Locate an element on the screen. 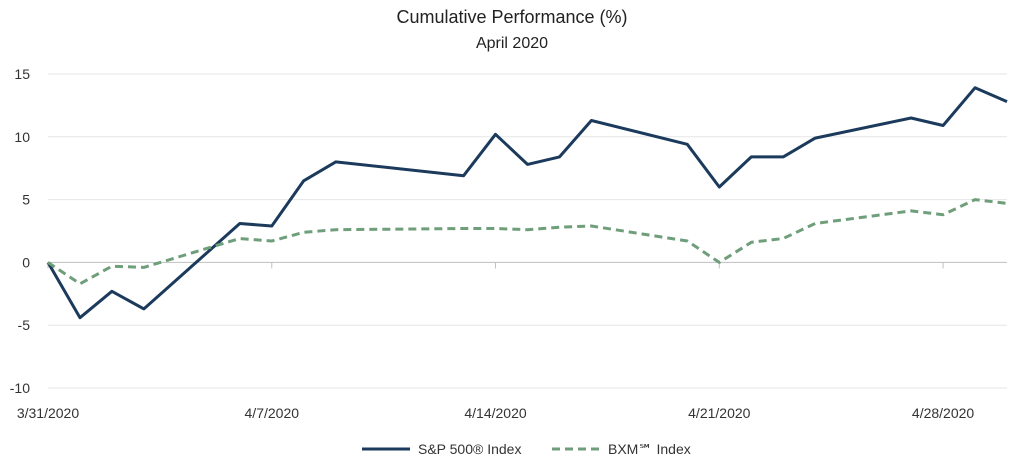  legend-label: BXM℠ Index is located at coordinates (649, 449).